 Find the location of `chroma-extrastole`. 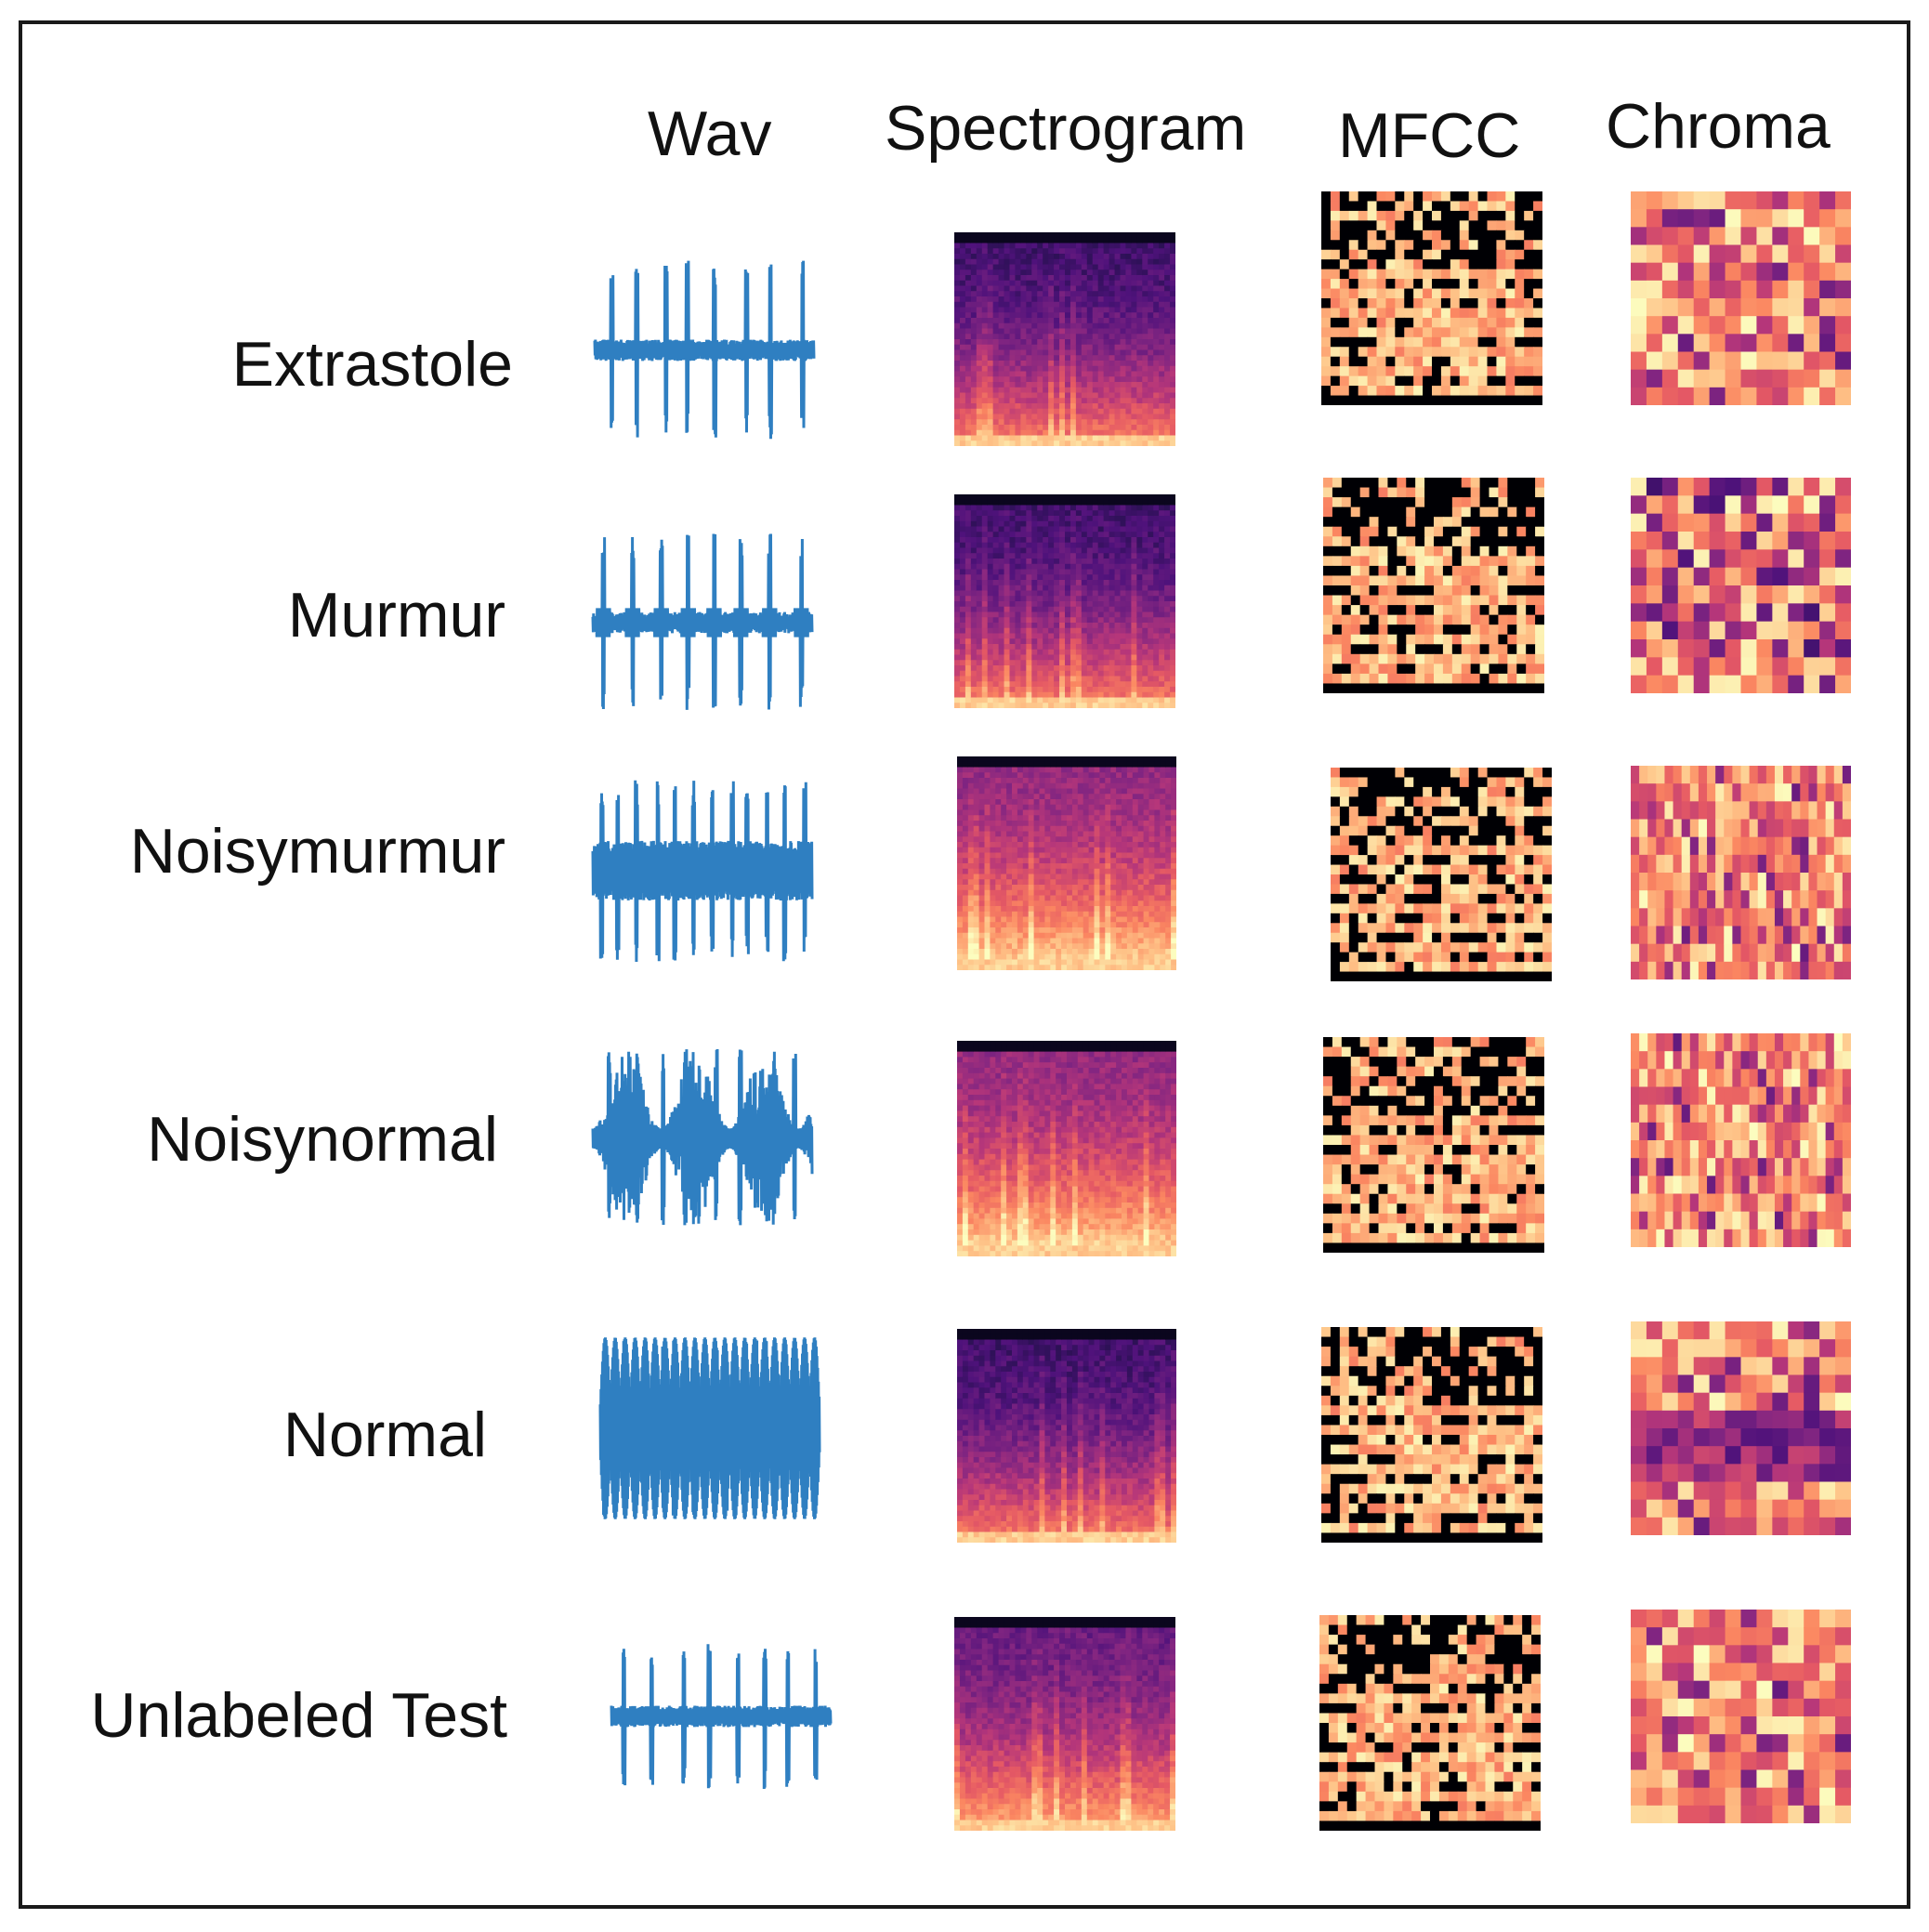

chroma-extrastole is located at coordinates (1741, 298).